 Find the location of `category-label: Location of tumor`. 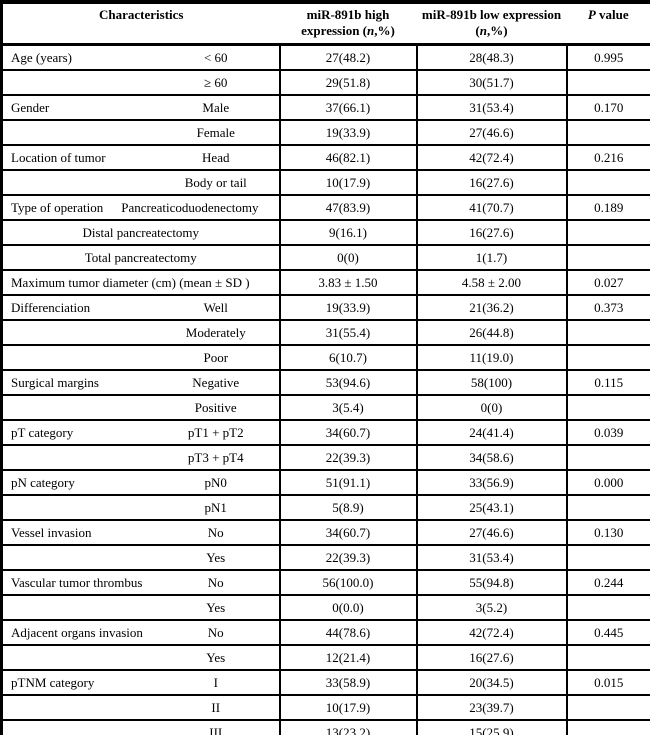

category-label: Location of tumor is located at coordinates (58, 157).